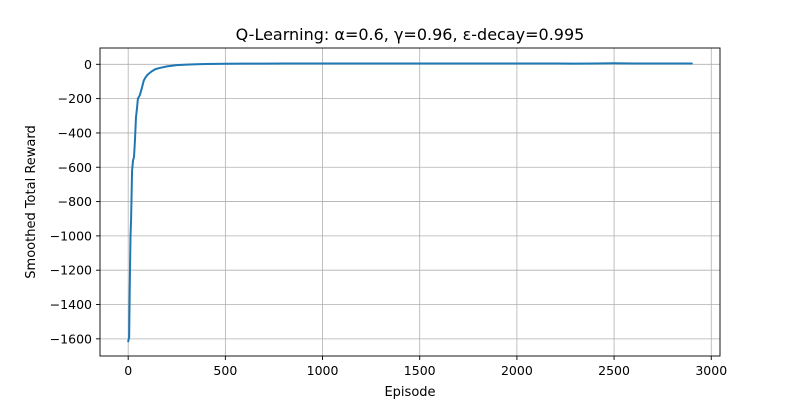 The height and width of the screenshot is (400, 800). Describe the element at coordinates (71, 338) in the screenshot. I see `y-tick-label: −1600` at that location.